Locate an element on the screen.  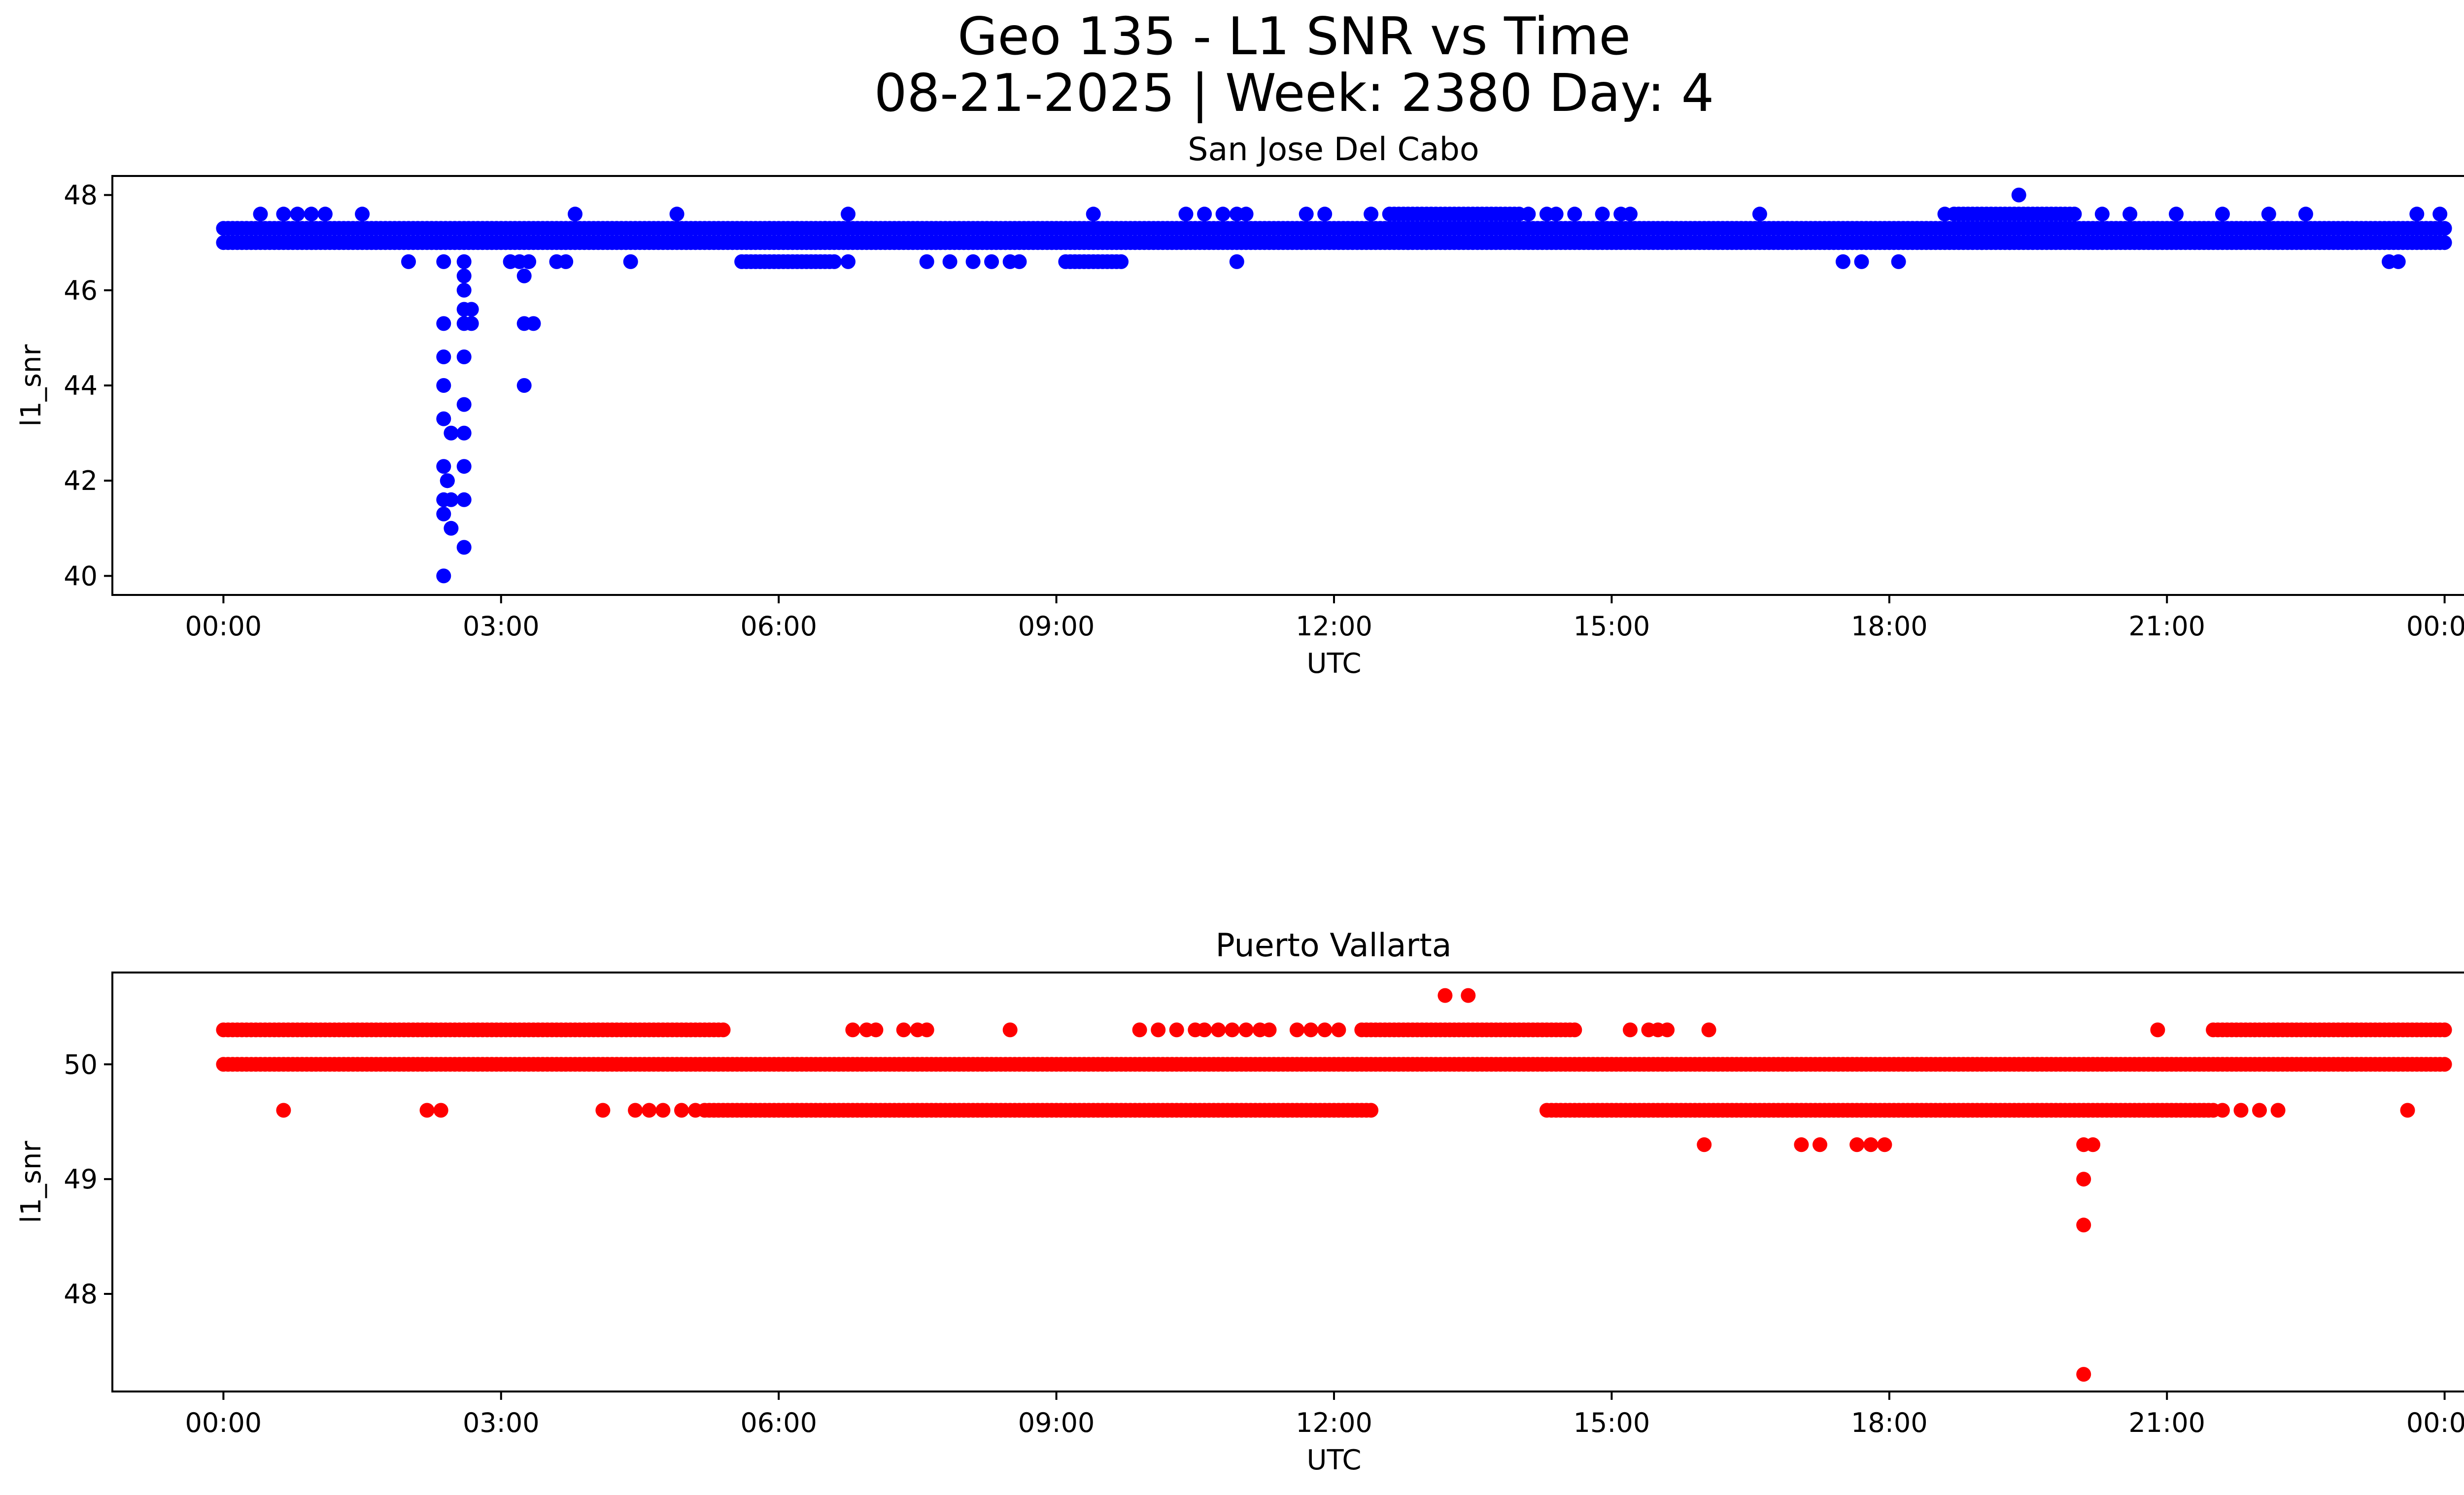
x-tick-label: 21:00 is located at coordinates (2166, 626).